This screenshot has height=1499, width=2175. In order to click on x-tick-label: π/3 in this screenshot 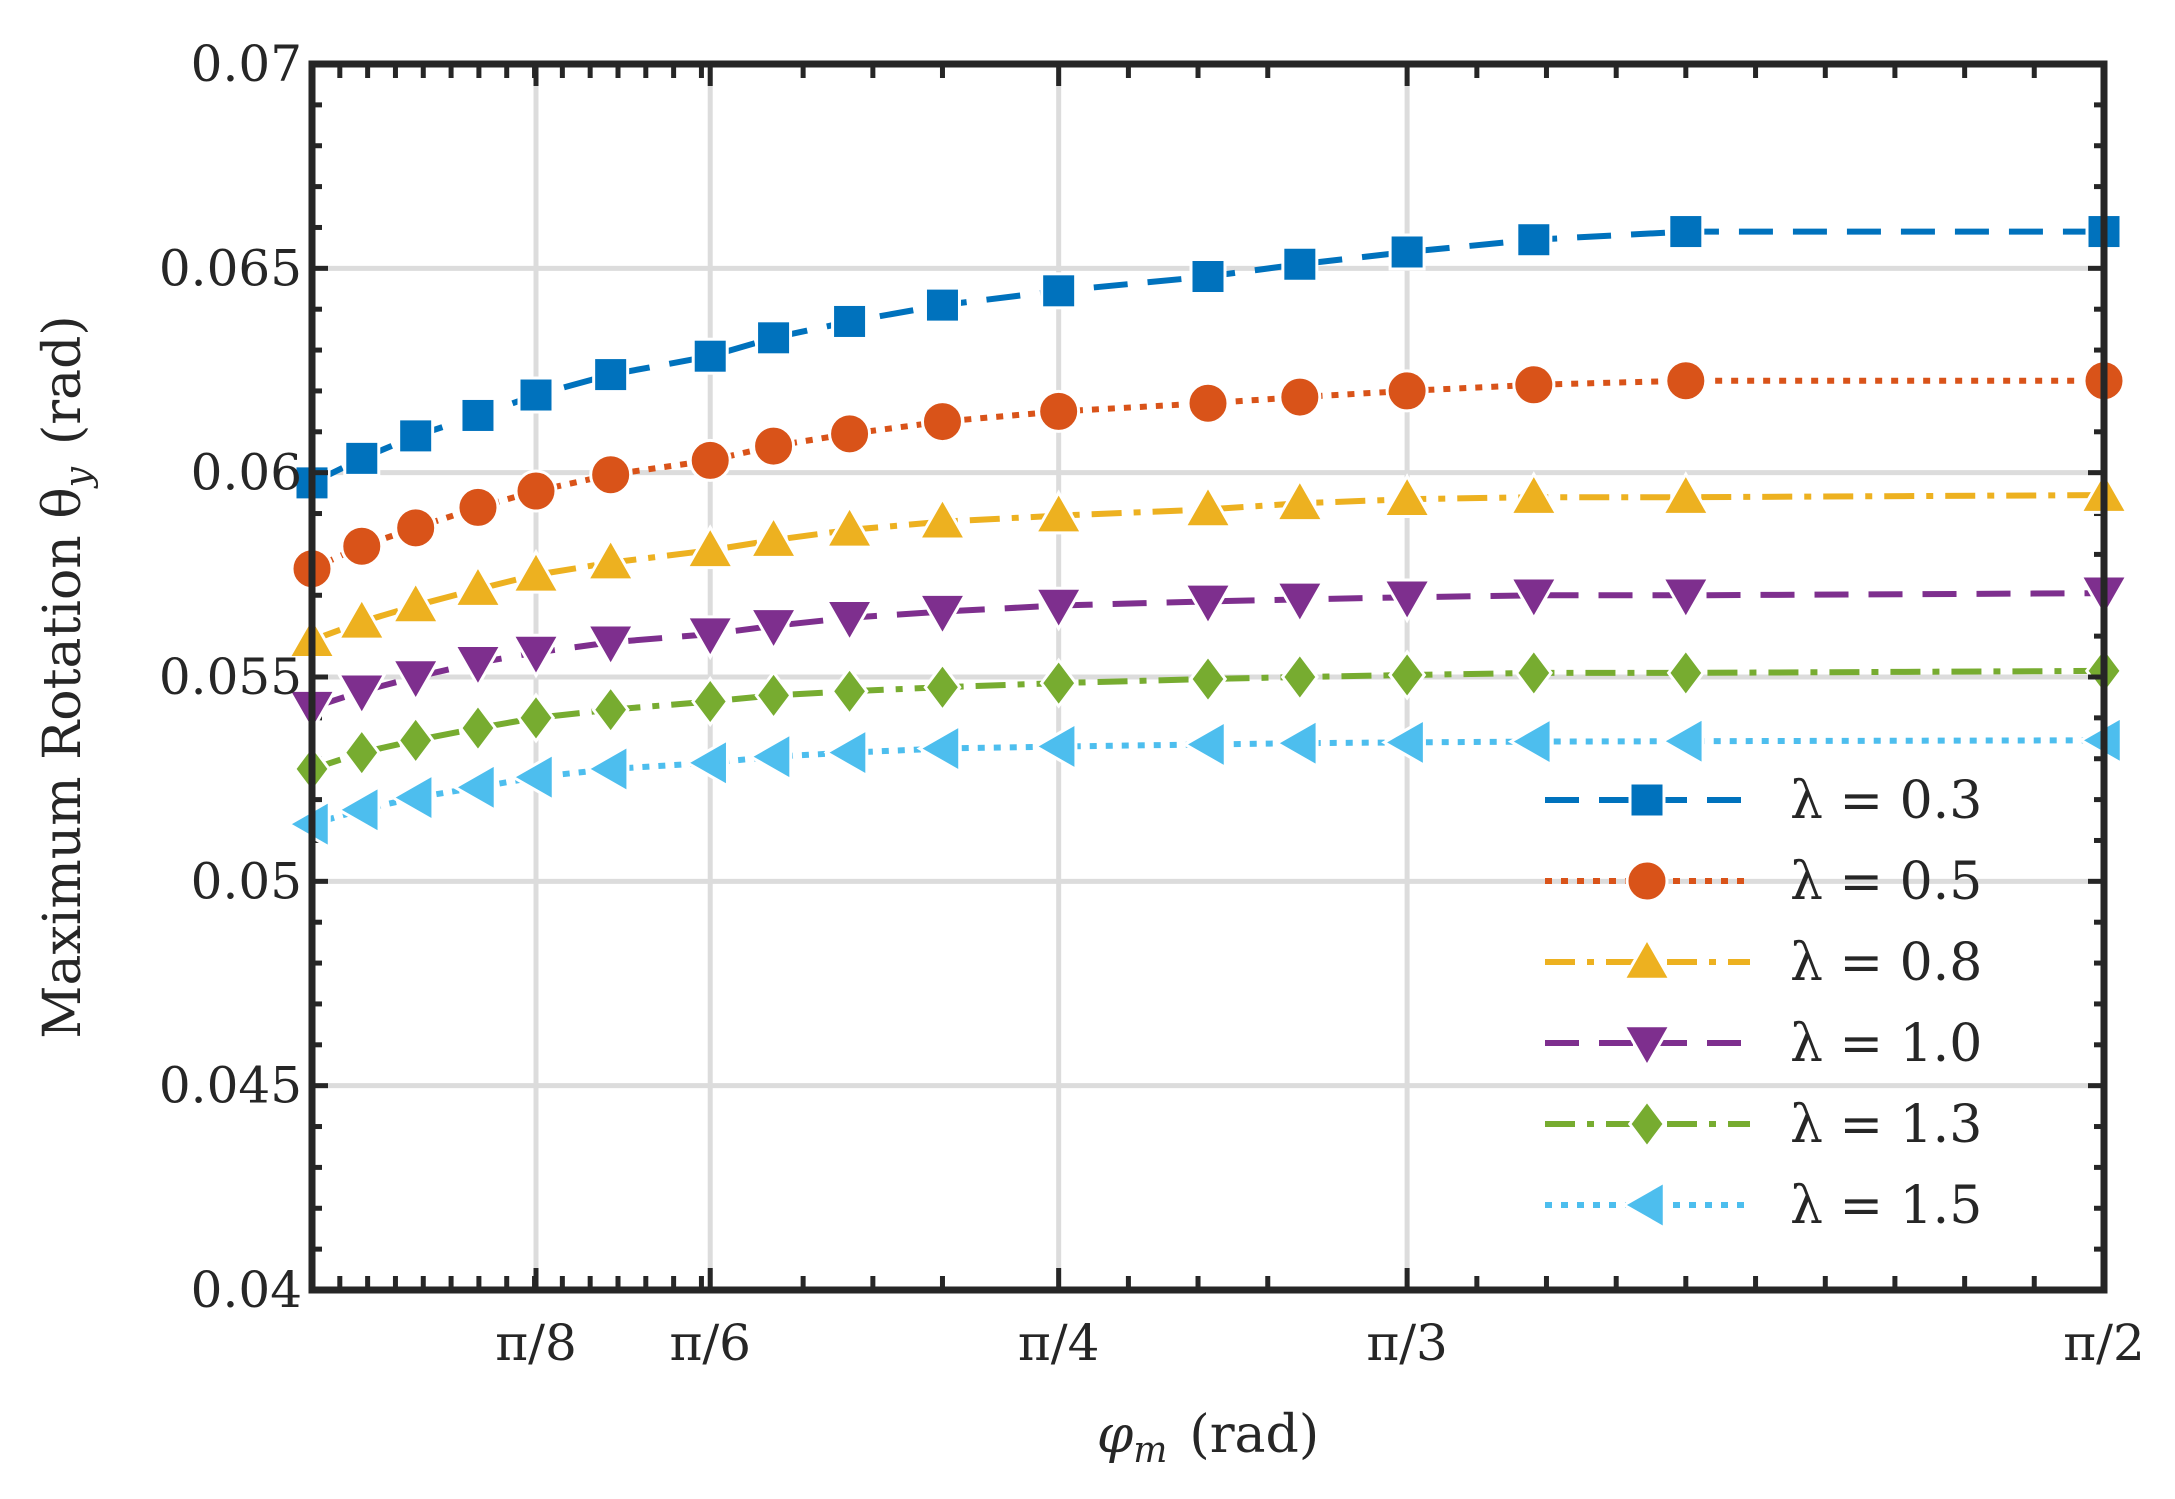, I will do `click(1407, 1343)`.